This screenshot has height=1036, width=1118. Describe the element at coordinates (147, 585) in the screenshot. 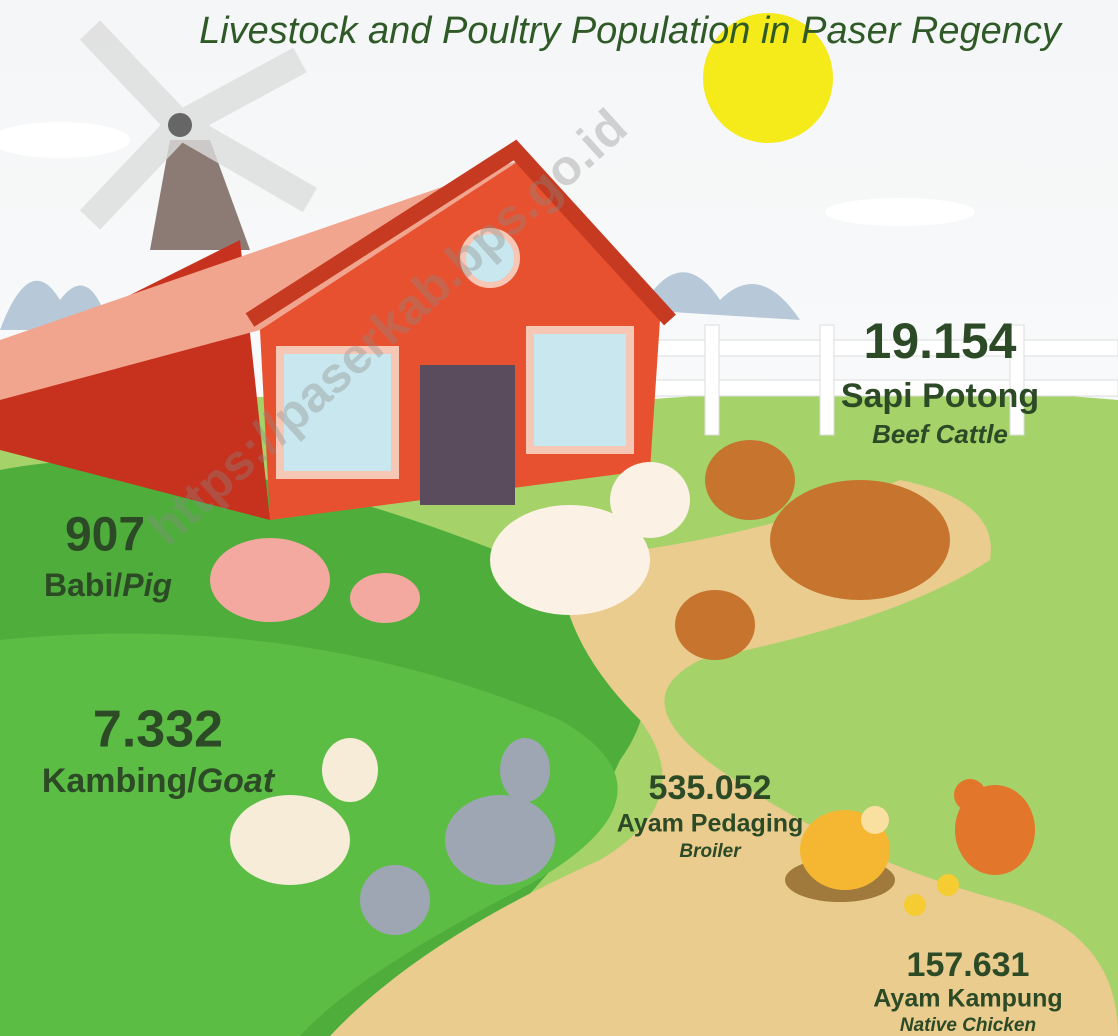

I see `label-english: Pig` at that location.